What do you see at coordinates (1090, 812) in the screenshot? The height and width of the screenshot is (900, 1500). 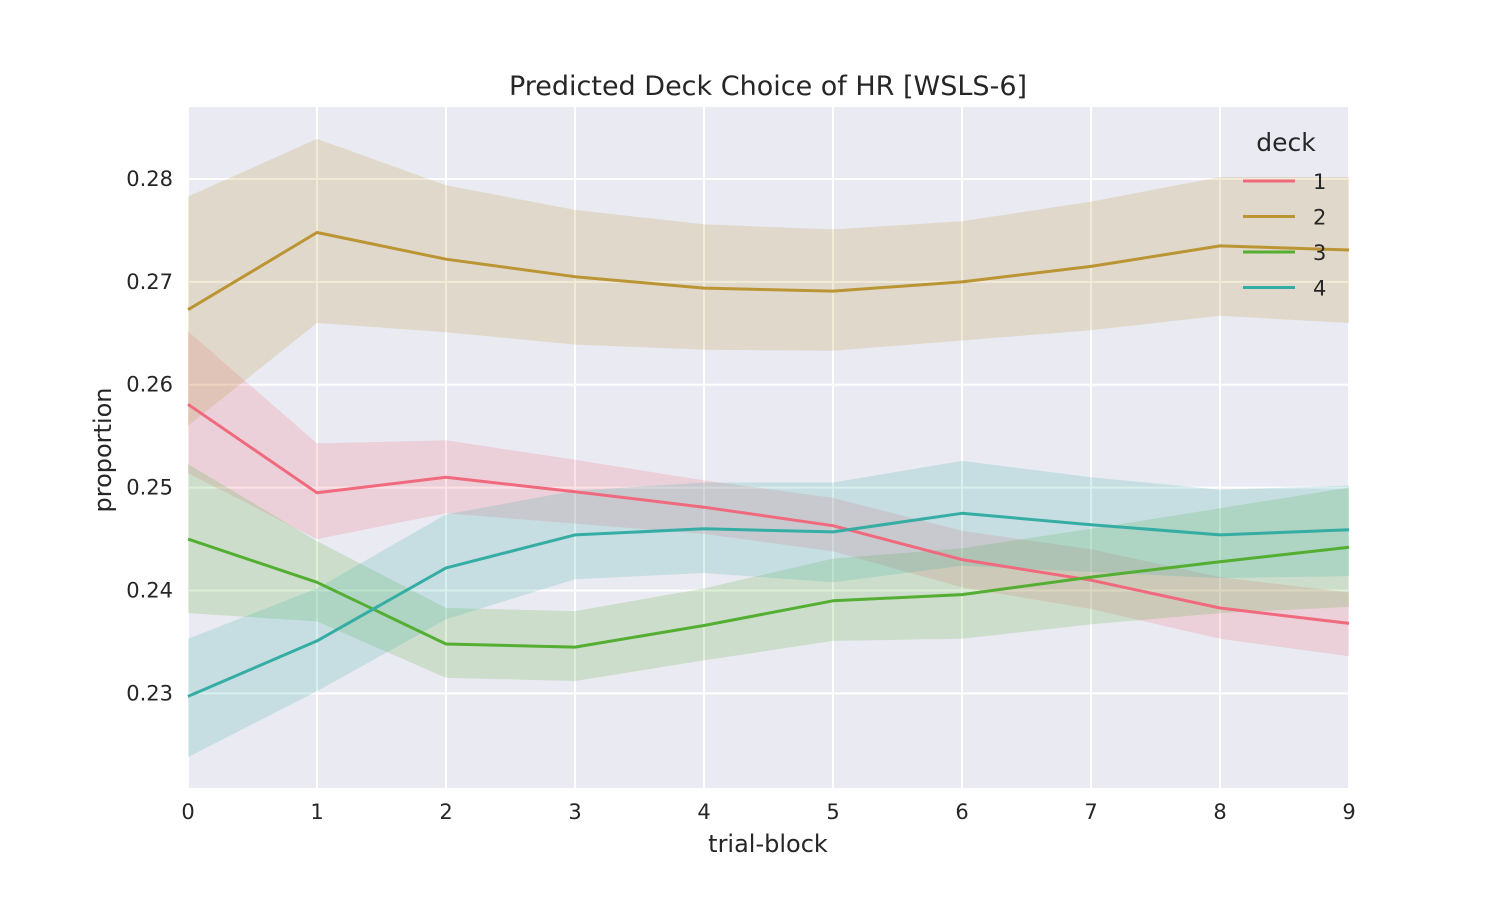 I see `x-tick-label: 7` at bounding box center [1090, 812].